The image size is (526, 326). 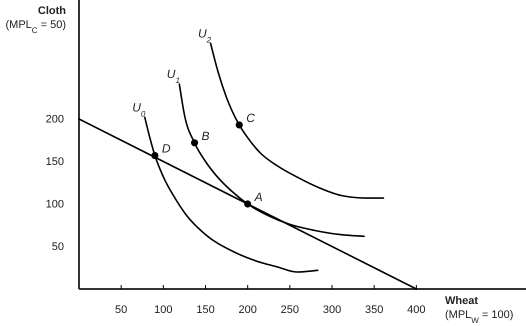 What do you see at coordinates (251, 117) in the screenshot?
I see `annotation: C` at bounding box center [251, 117].